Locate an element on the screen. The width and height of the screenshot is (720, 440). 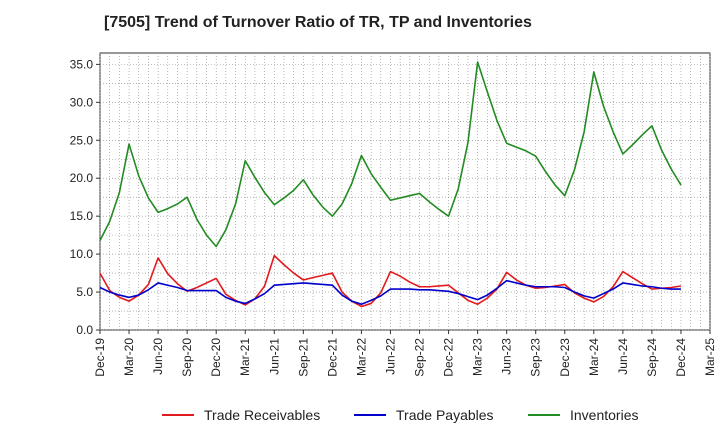
x-tick-label: Jun-22 is located at coordinates (390, 356).